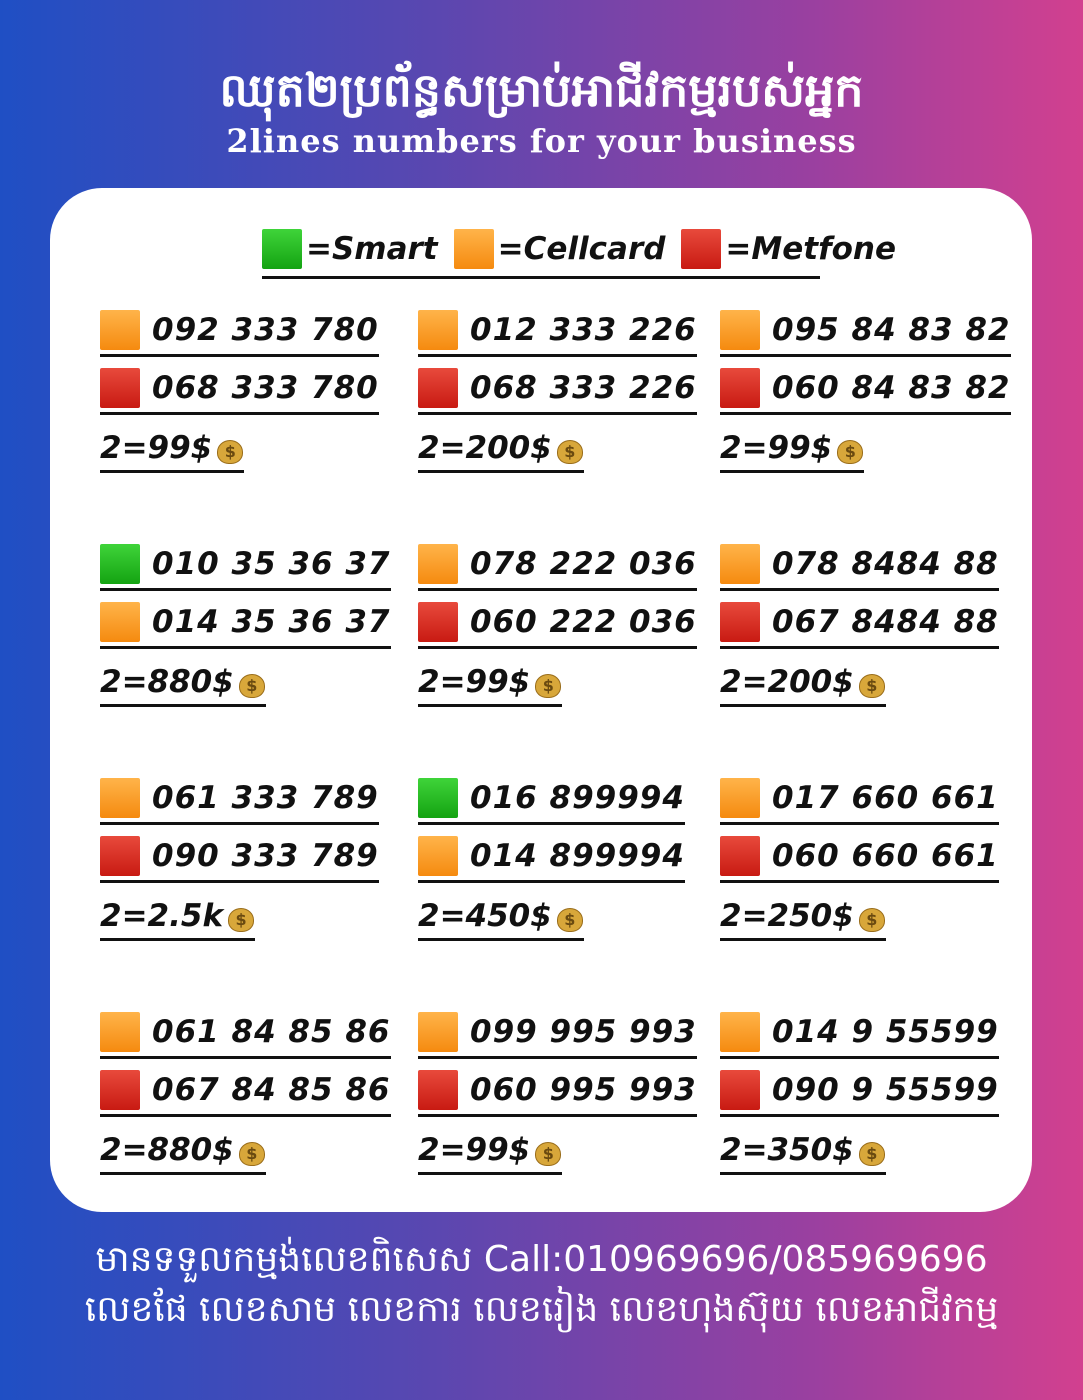  Describe the element at coordinates (372, 249) in the screenshot. I see `legend-label-smart: =Smart` at that location.